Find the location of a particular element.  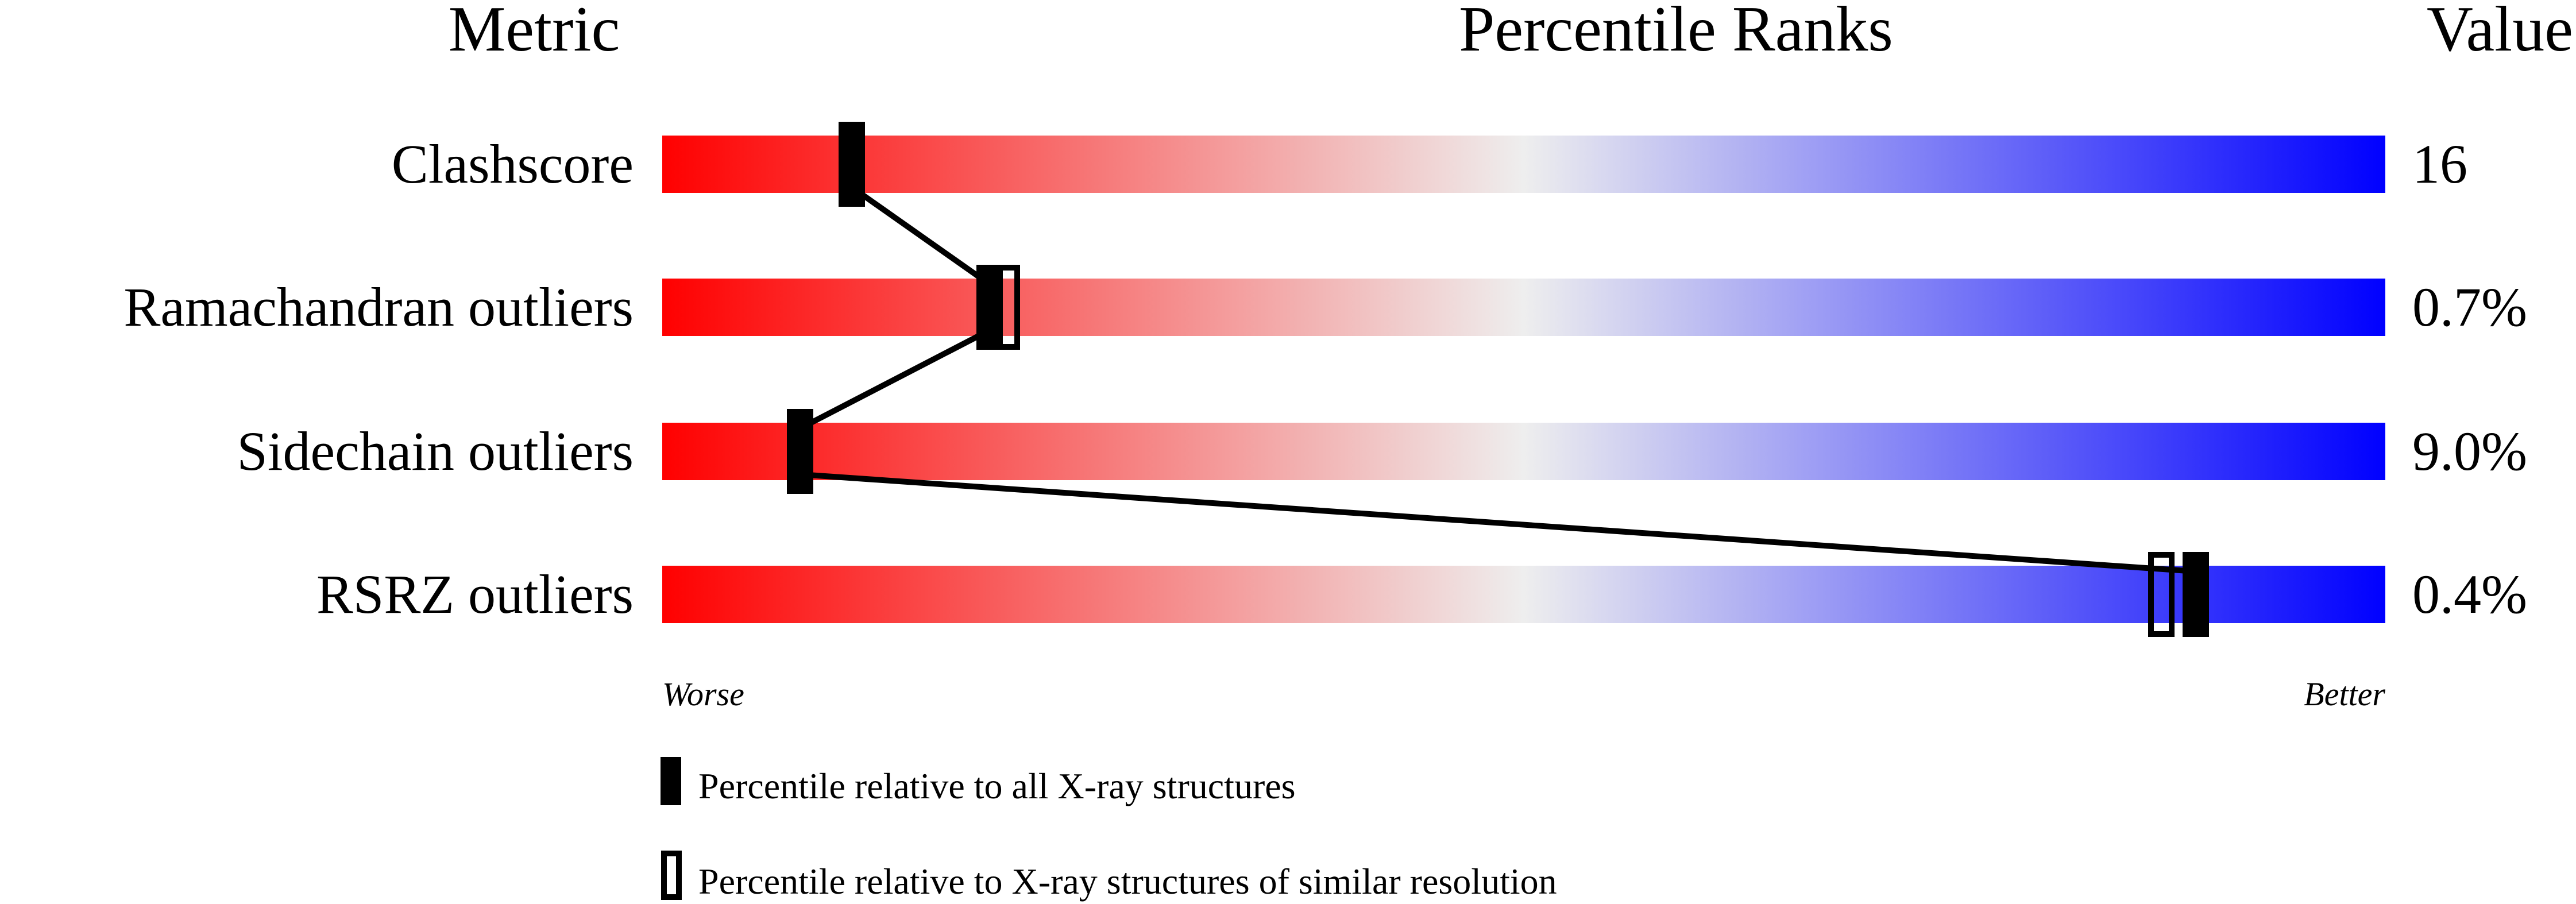

legend-open-marker is located at coordinates (671, 875).